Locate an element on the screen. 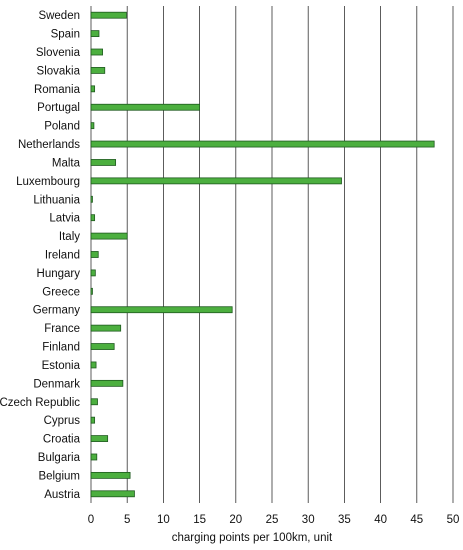  category-label: Denmark is located at coordinates (56, 384).